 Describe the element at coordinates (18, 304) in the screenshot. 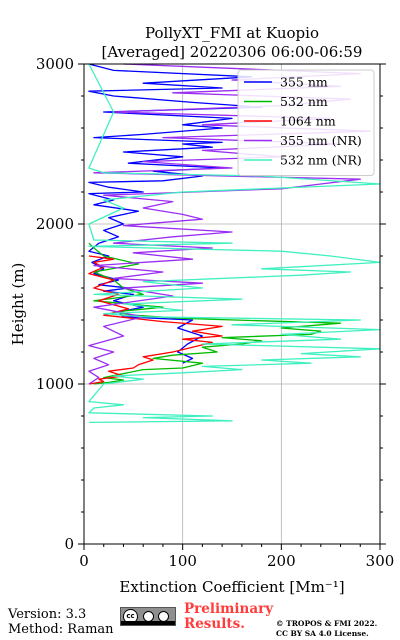

I see `y-axis-title: Height (m)` at that location.